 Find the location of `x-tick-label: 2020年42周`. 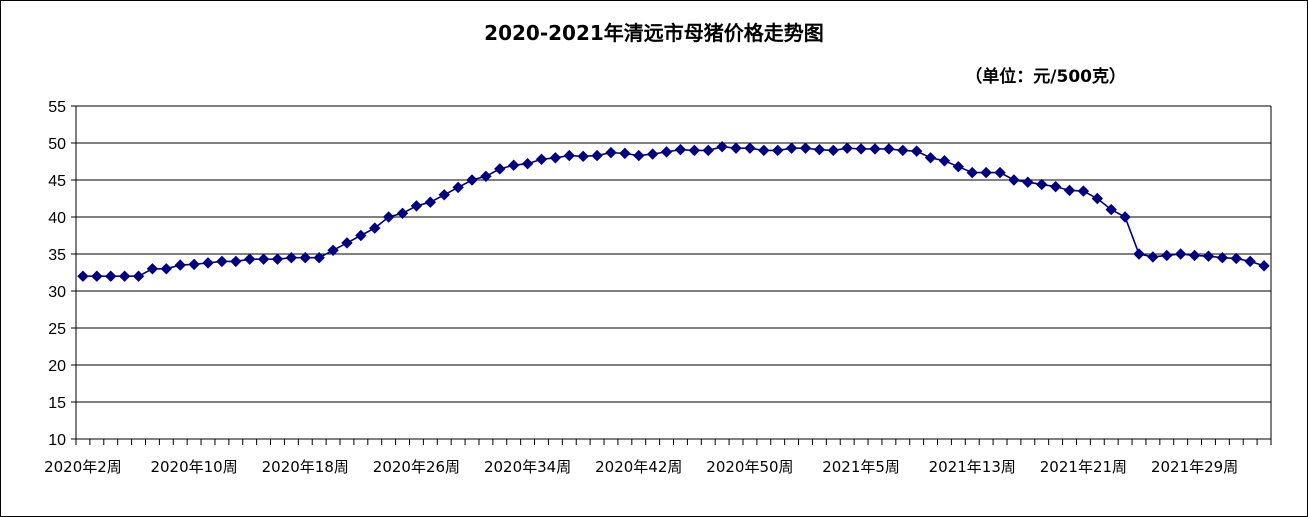

x-tick-label: 2020年42周 is located at coordinates (638, 467).